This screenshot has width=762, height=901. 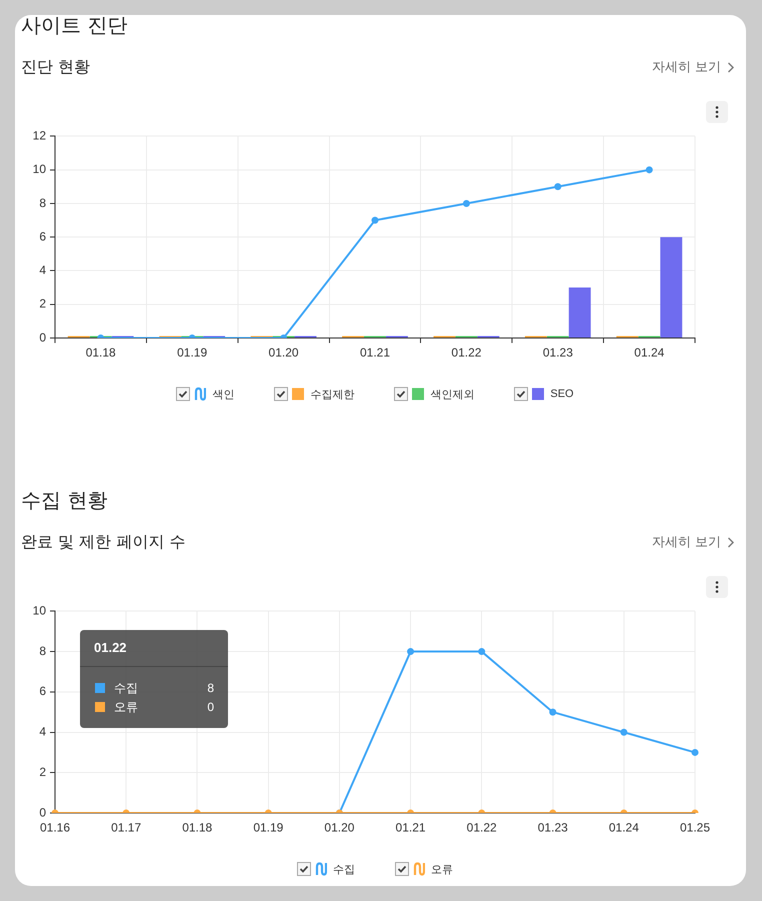 What do you see at coordinates (210, 688) in the screenshot?
I see `annotation: 8` at bounding box center [210, 688].